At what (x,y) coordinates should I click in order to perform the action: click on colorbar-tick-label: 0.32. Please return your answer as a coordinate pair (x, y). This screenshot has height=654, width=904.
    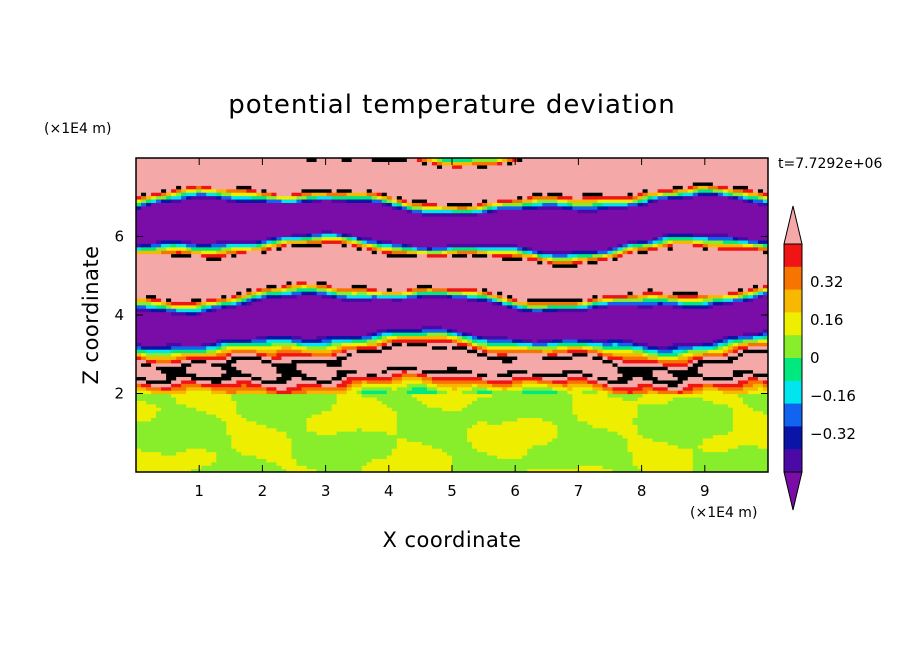
    Looking at the image, I should click on (826, 282).